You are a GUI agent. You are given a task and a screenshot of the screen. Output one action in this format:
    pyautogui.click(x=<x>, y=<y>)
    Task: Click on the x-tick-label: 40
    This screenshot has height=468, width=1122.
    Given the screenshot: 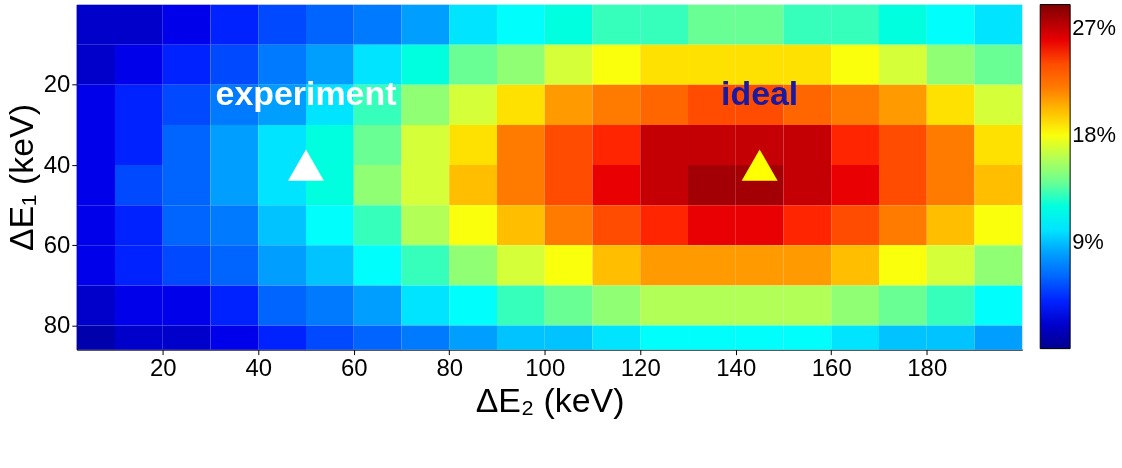 What is the action you would take?
    pyautogui.click(x=259, y=368)
    